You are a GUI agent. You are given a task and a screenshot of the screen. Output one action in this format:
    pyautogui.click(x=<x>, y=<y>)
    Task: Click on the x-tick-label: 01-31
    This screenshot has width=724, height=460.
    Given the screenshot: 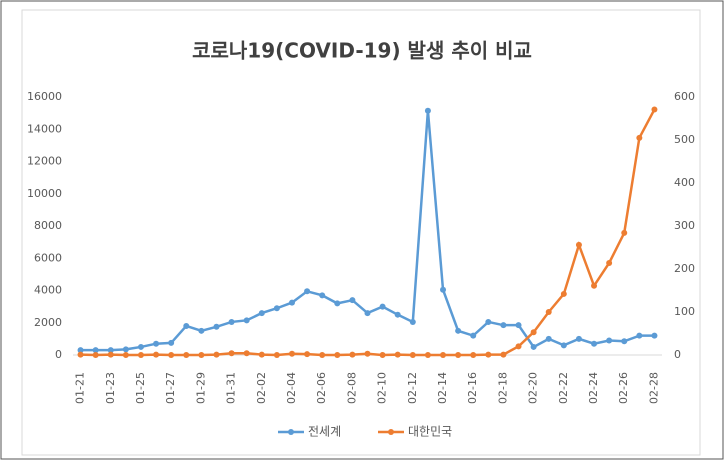 What is the action you would take?
    pyautogui.click(x=231, y=388)
    